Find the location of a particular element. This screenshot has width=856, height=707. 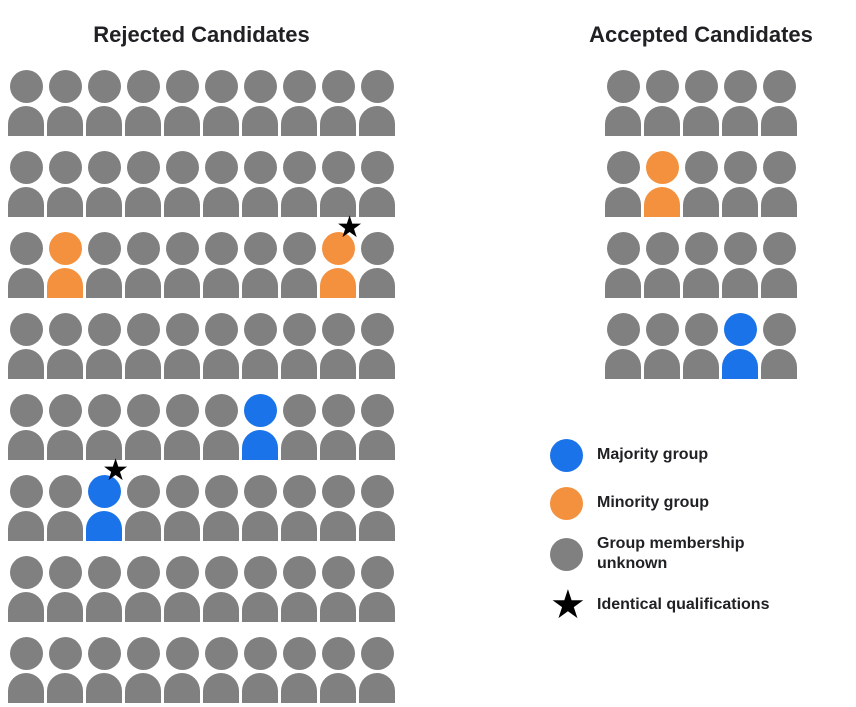

legend-label-majority: Majority group is located at coordinates (653, 454).